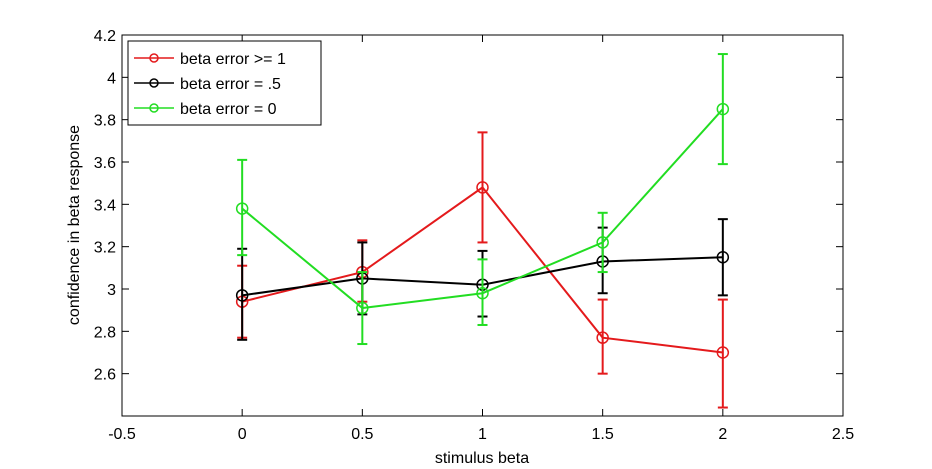 Image resolution: width=932 pixels, height=469 pixels. I want to click on legend-entry: beta error = .5, so click(207, 84).